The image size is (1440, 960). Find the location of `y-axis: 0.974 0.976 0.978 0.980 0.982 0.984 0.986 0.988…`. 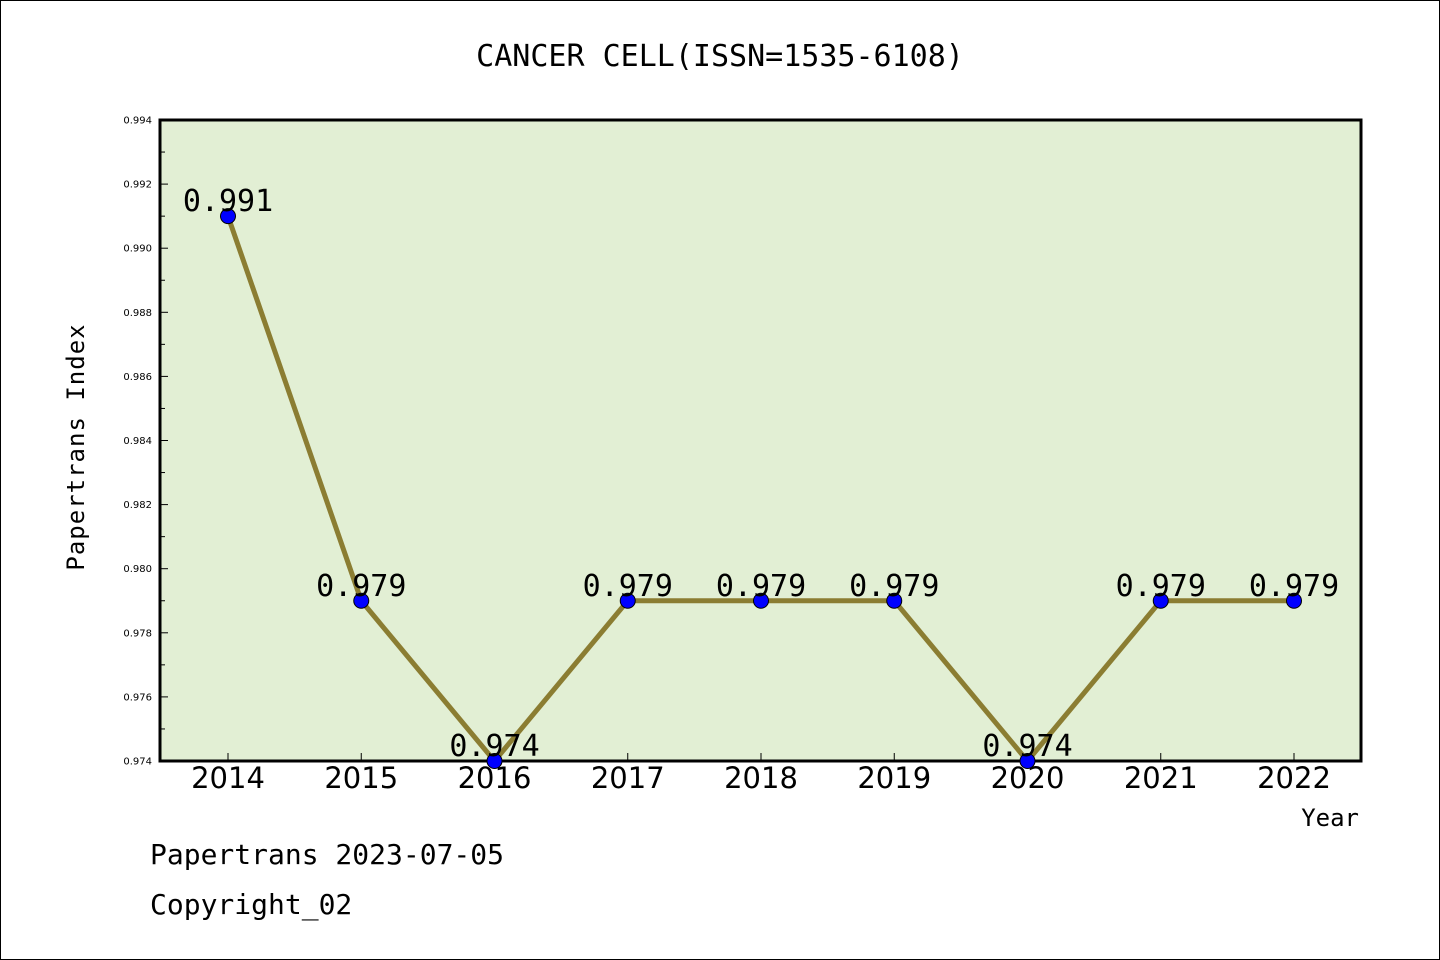

y-axis: 0.974 0.976 0.978 0.980 0.982 0.984 0.986 0.988… is located at coordinates (145, 442).